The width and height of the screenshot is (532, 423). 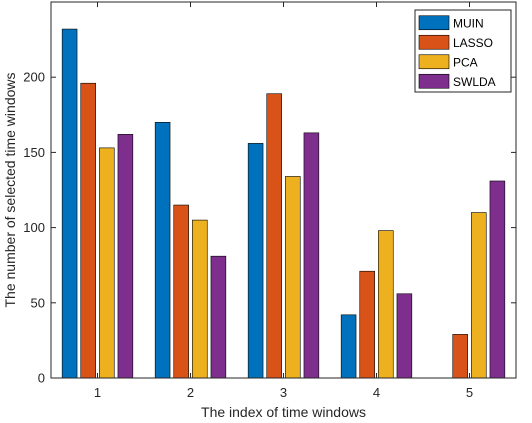 I want to click on legend-swatch-swlda, so click(x=434, y=81).